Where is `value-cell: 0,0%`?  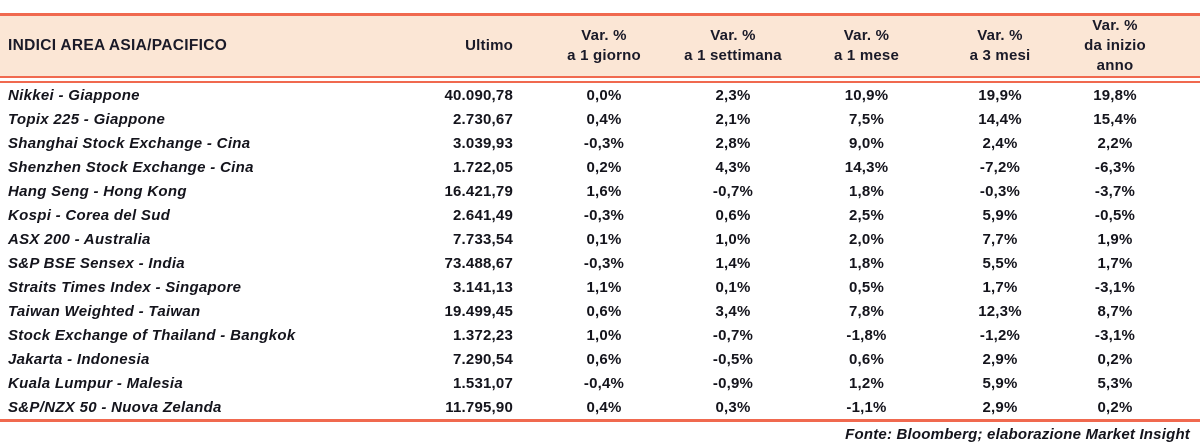
value-cell: 0,0% is located at coordinates (604, 95).